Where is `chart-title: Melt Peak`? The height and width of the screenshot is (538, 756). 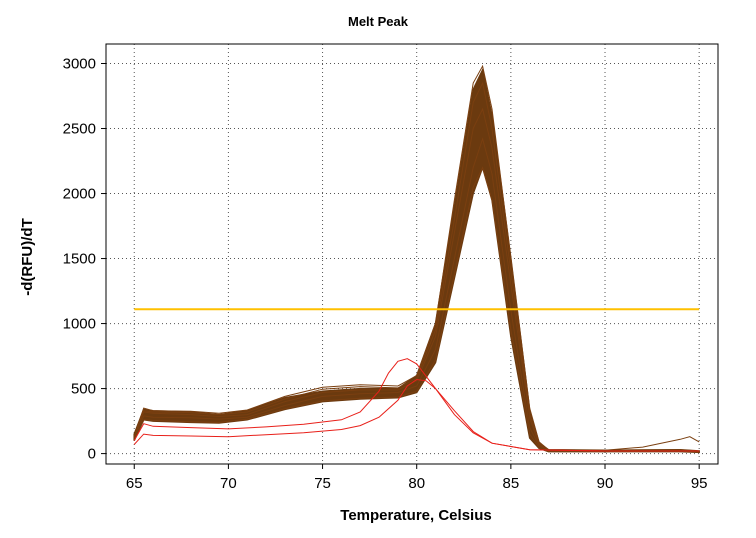
chart-title: Melt Peak is located at coordinates (378, 21).